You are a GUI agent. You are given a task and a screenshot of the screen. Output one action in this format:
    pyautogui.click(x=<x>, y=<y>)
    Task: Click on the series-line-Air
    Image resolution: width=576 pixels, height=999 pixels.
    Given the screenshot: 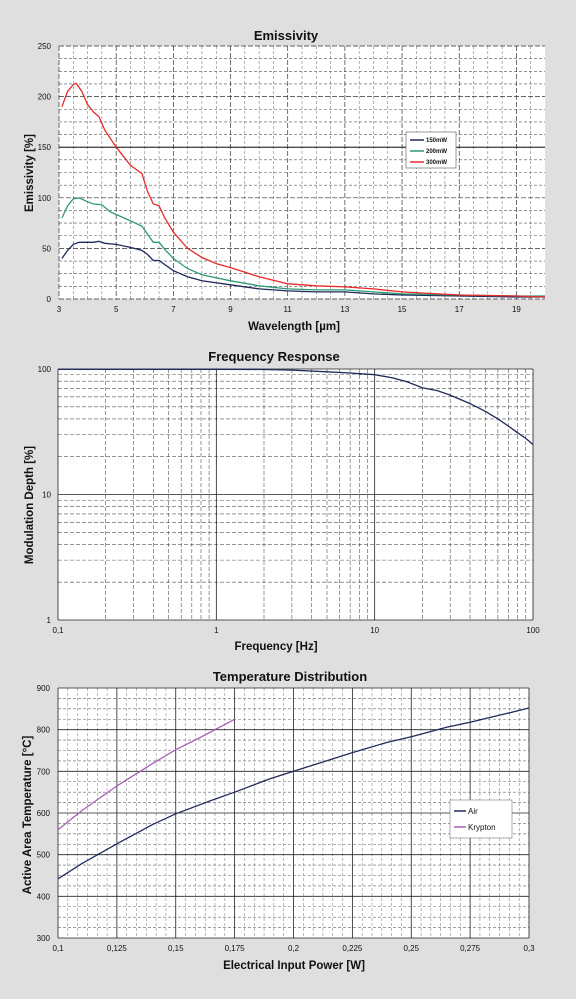 What is the action you would take?
    pyautogui.click(x=293, y=793)
    